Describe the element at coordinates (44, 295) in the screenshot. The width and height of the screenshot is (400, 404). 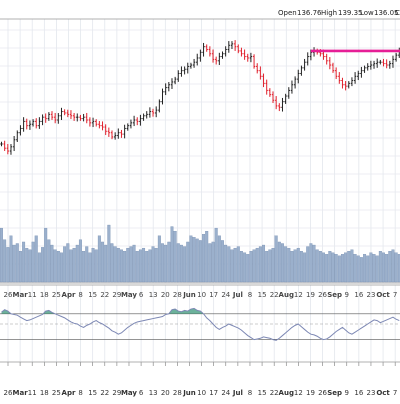
I see `price-panel-date-label: 18` at that location.